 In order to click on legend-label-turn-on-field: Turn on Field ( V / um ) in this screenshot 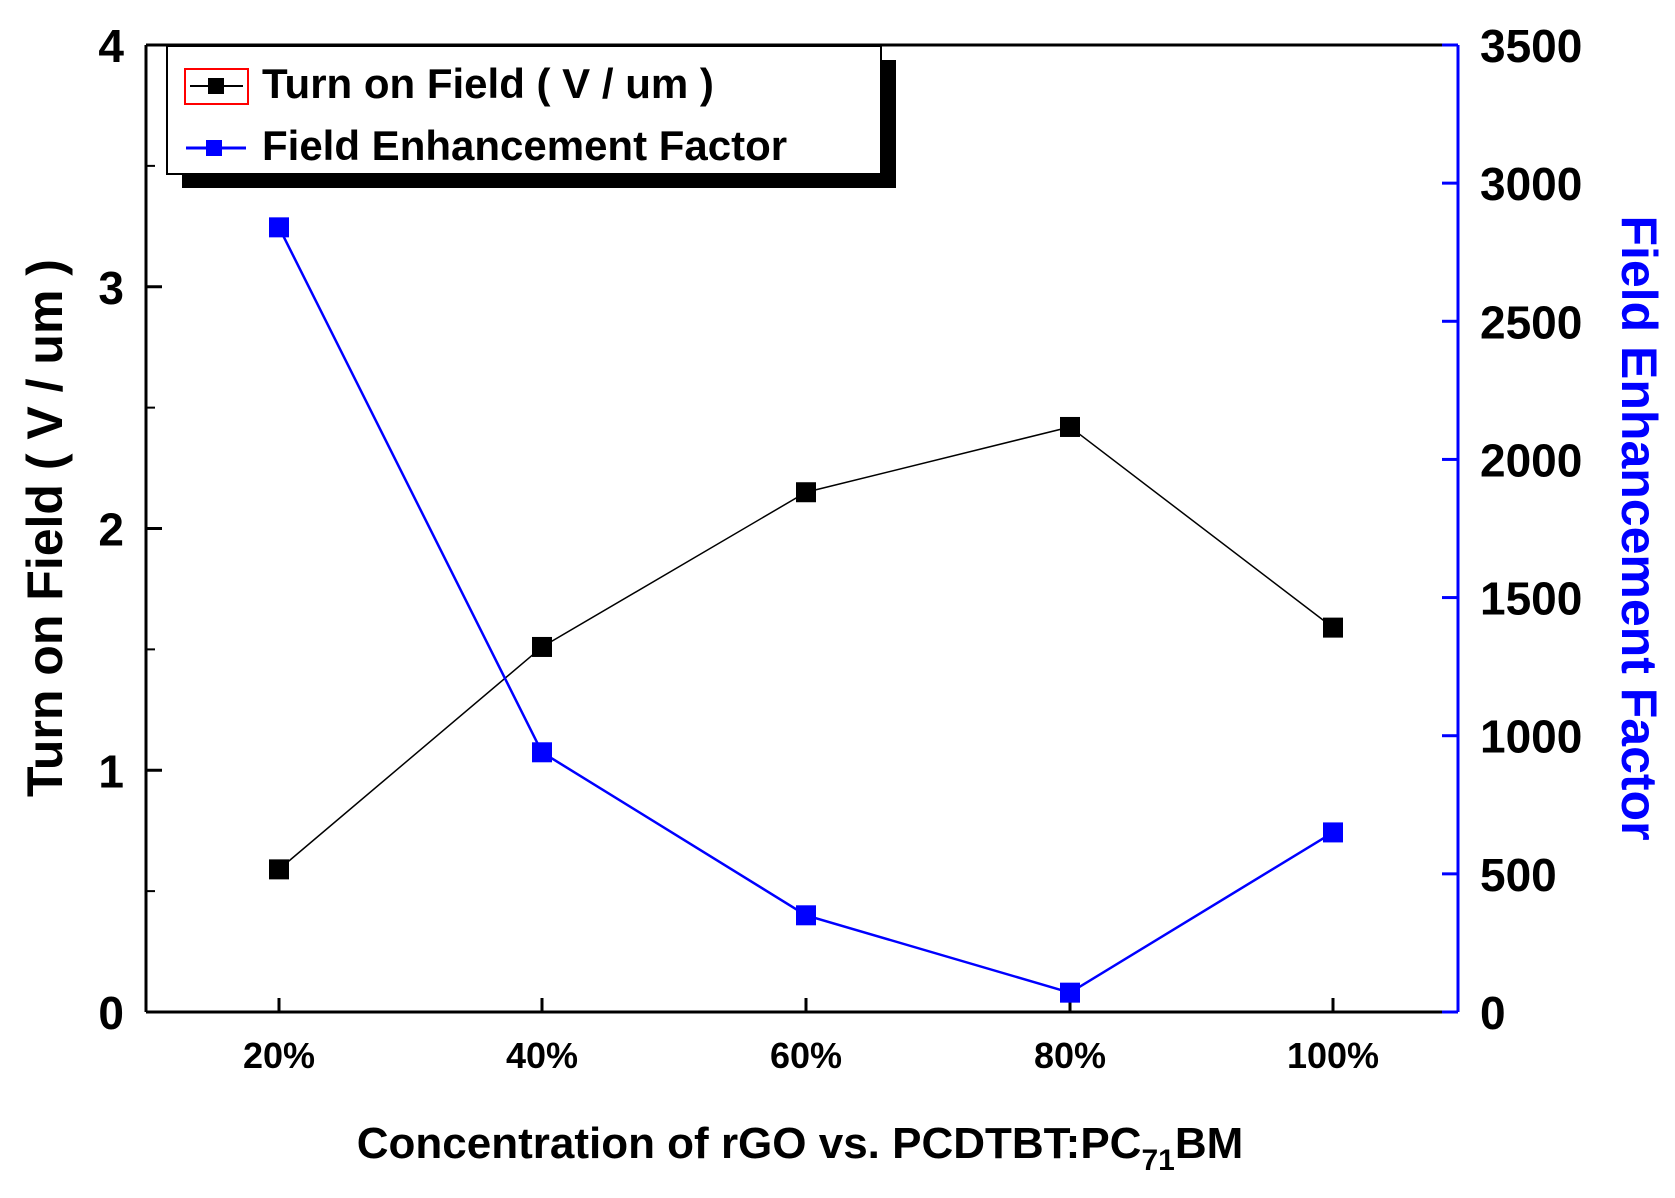, I will do `click(488, 83)`.